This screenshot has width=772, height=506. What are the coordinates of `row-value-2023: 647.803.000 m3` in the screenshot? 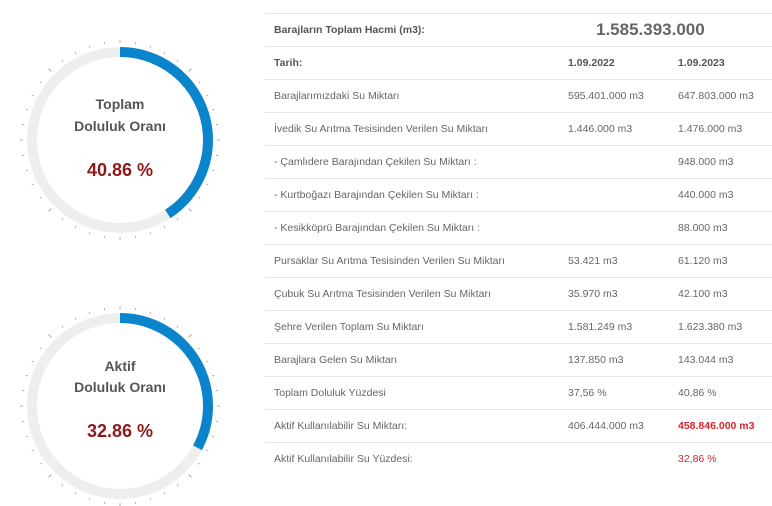 It's located at (720, 96).